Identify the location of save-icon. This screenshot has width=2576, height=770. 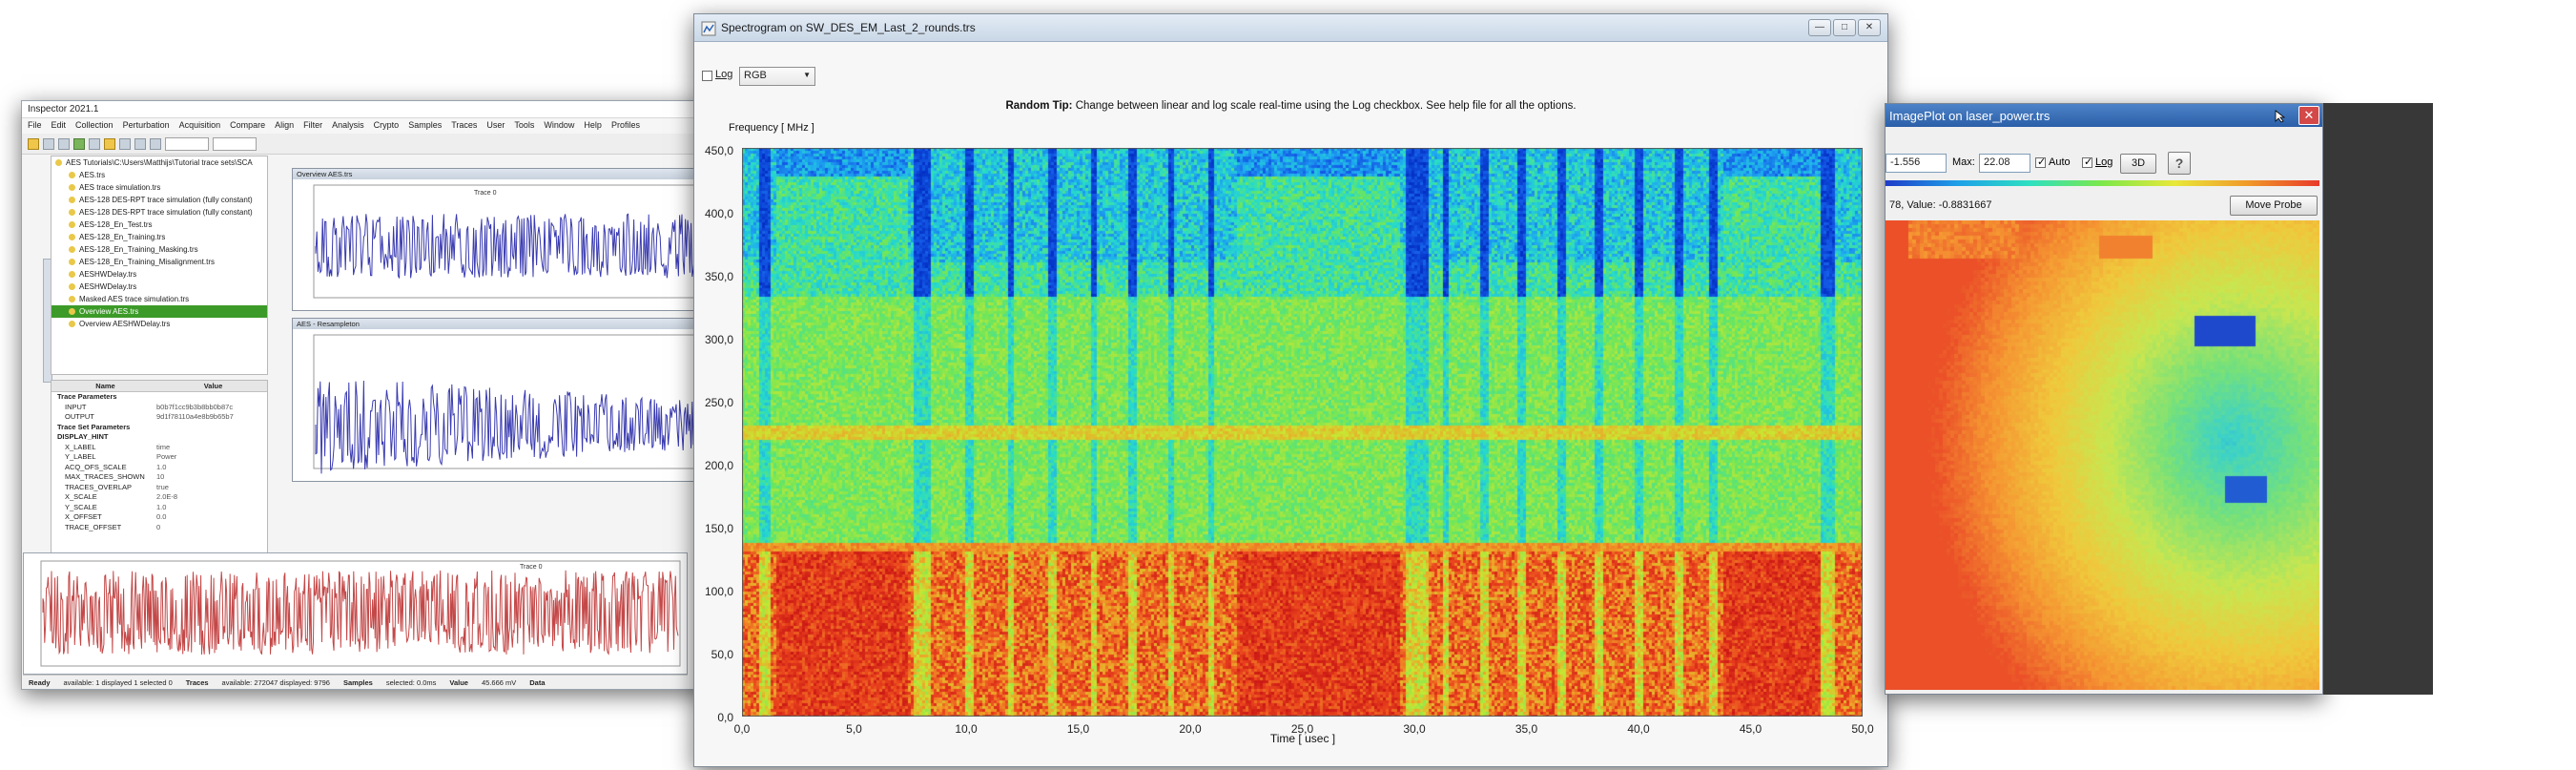
(48, 144).